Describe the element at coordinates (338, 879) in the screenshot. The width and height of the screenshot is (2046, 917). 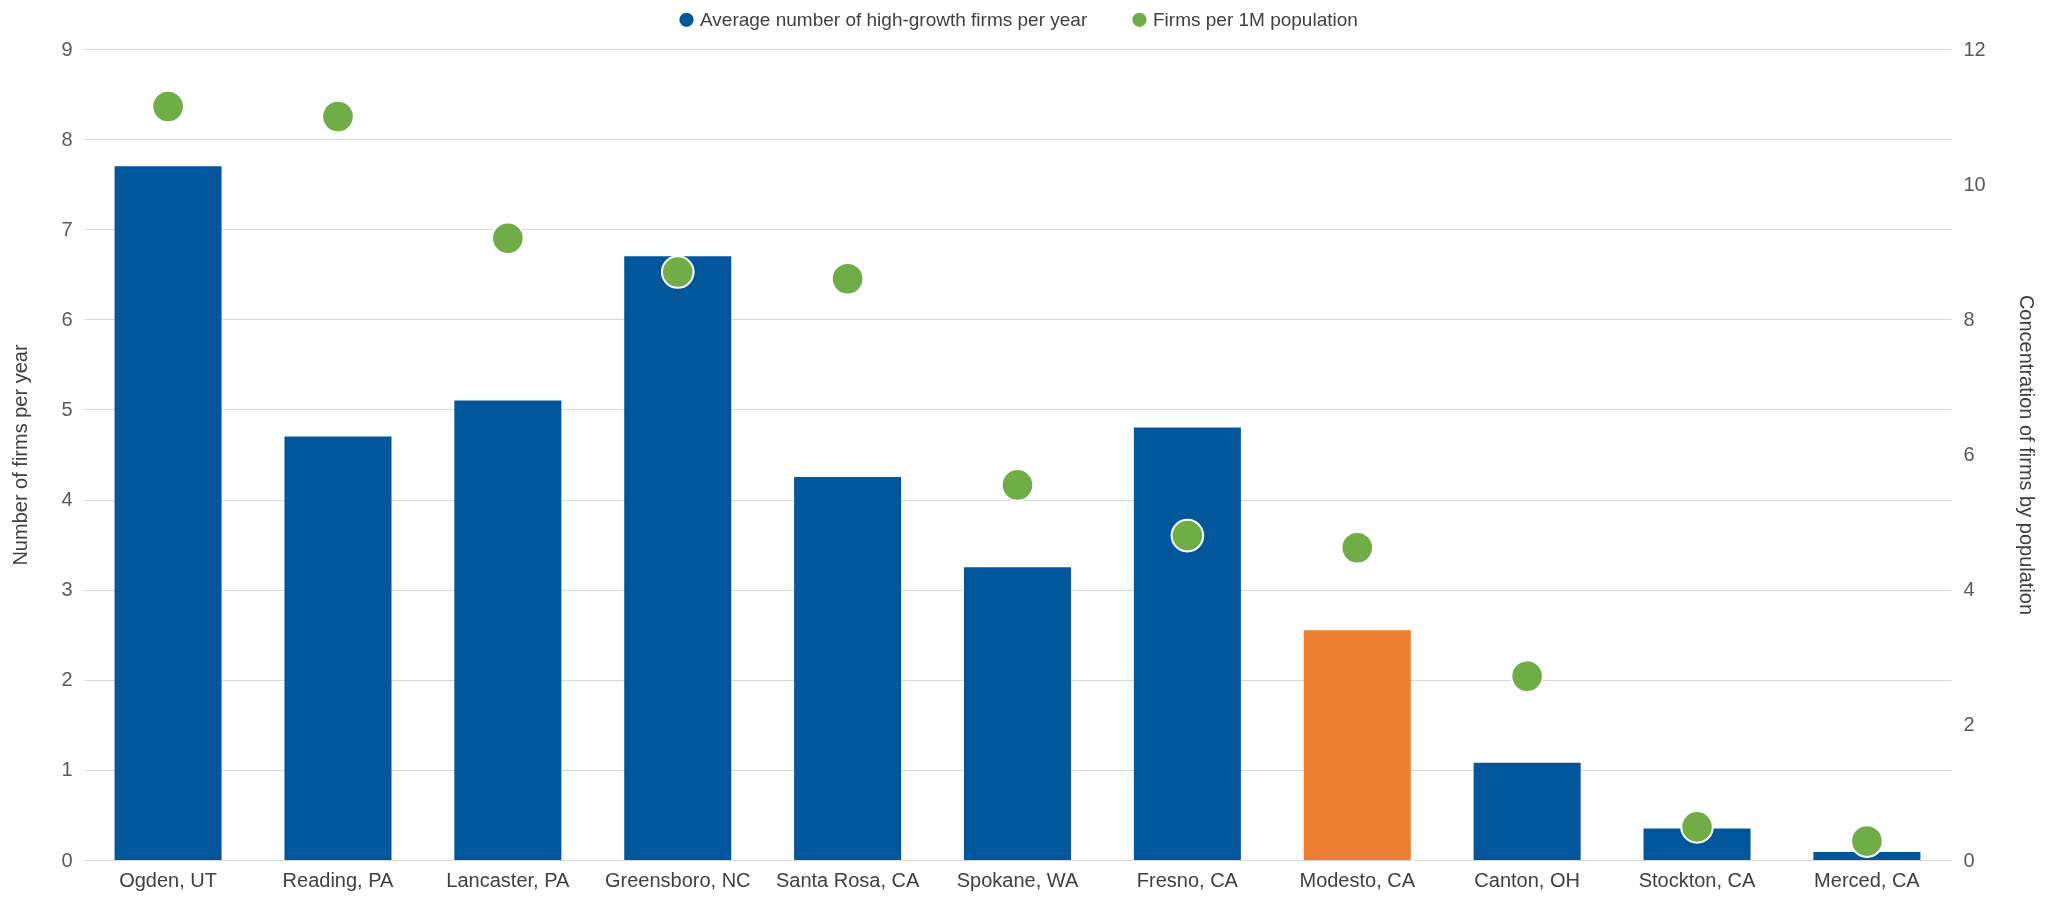
I see `x-tick-label: Reading, PA` at that location.